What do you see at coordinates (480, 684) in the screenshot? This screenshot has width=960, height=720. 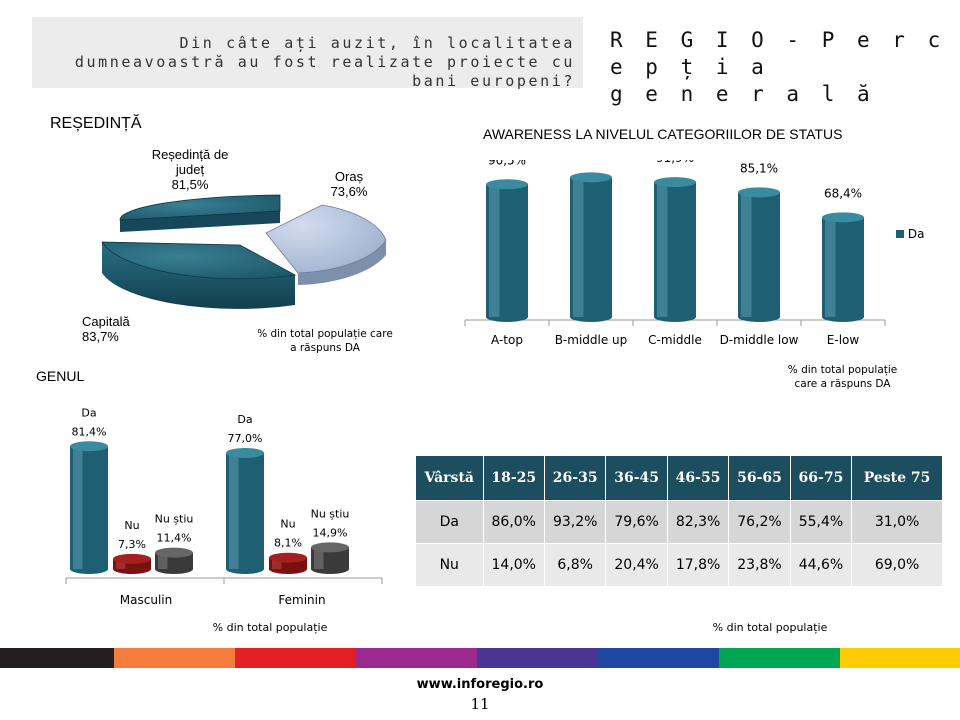 I see `website-link: www.inforegio.ro` at bounding box center [480, 684].